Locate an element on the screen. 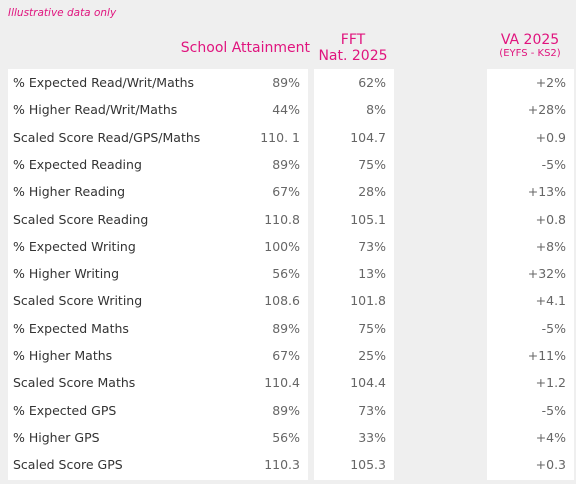  school-value: 110.4 is located at coordinates (282, 383).